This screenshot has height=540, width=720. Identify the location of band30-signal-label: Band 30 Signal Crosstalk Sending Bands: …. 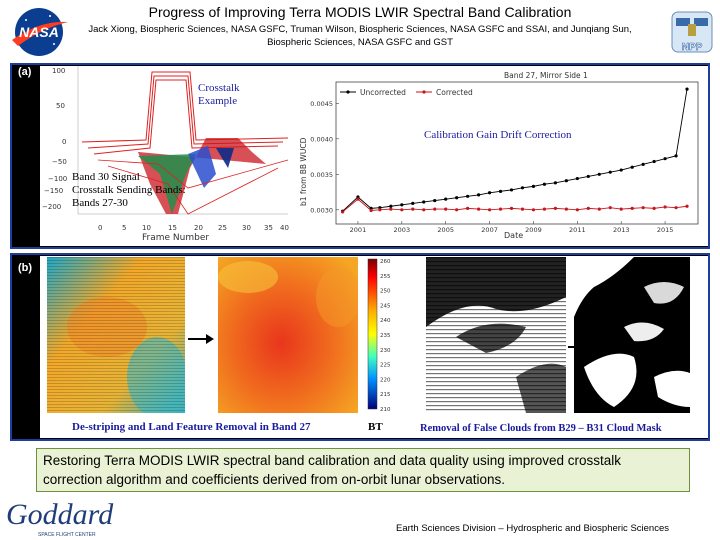
(129, 190).